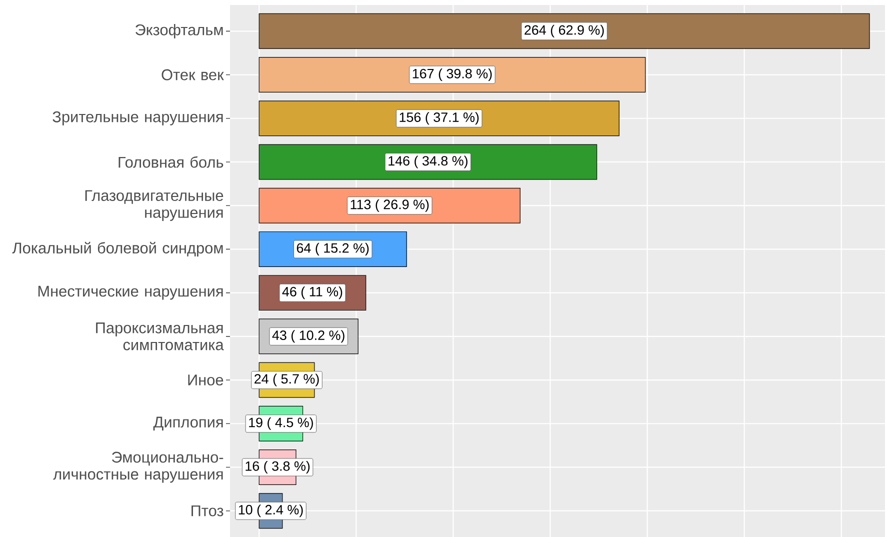 This screenshot has width=887, height=537. What do you see at coordinates (160, 336) in the screenshot?
I see `y-tick-label: Пароксизмальная симптоматика` at bounding box center [160, 336].